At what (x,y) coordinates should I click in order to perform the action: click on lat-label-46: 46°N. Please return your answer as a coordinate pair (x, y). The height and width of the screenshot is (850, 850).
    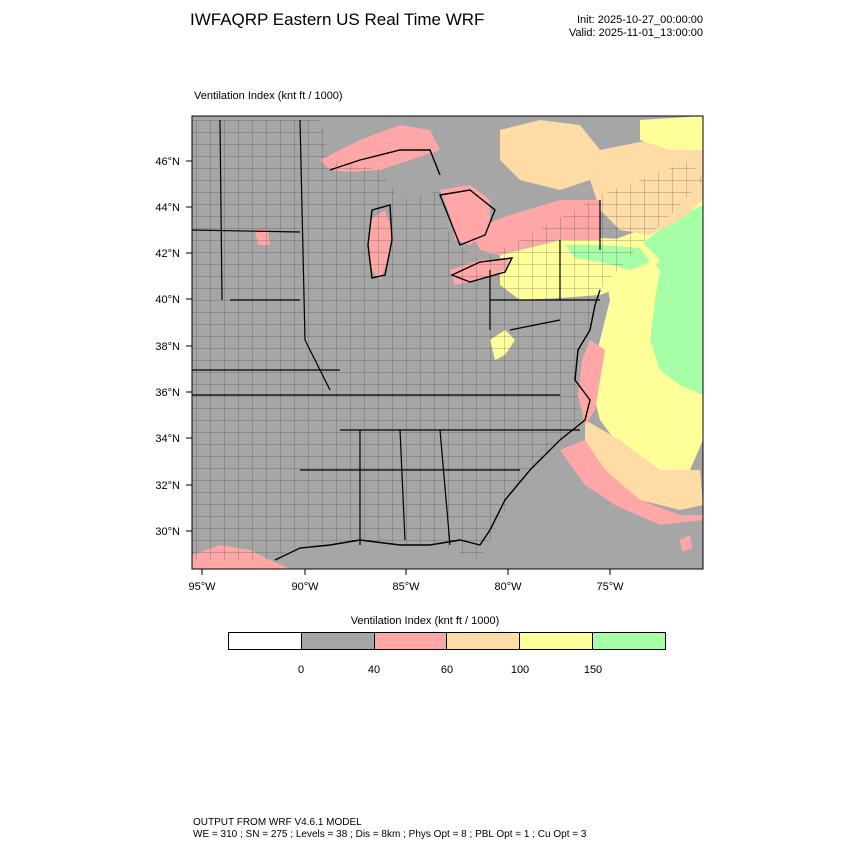
    Looking at the image, I should click on (167, 162).